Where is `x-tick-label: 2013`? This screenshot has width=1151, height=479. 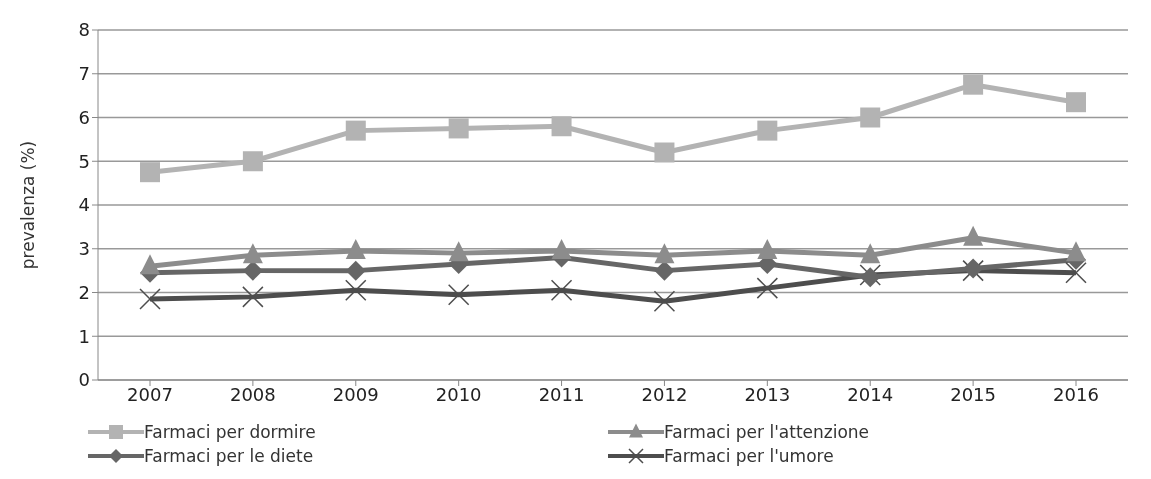
x-tick-label: 2013 is located at coordinates (767, 394).